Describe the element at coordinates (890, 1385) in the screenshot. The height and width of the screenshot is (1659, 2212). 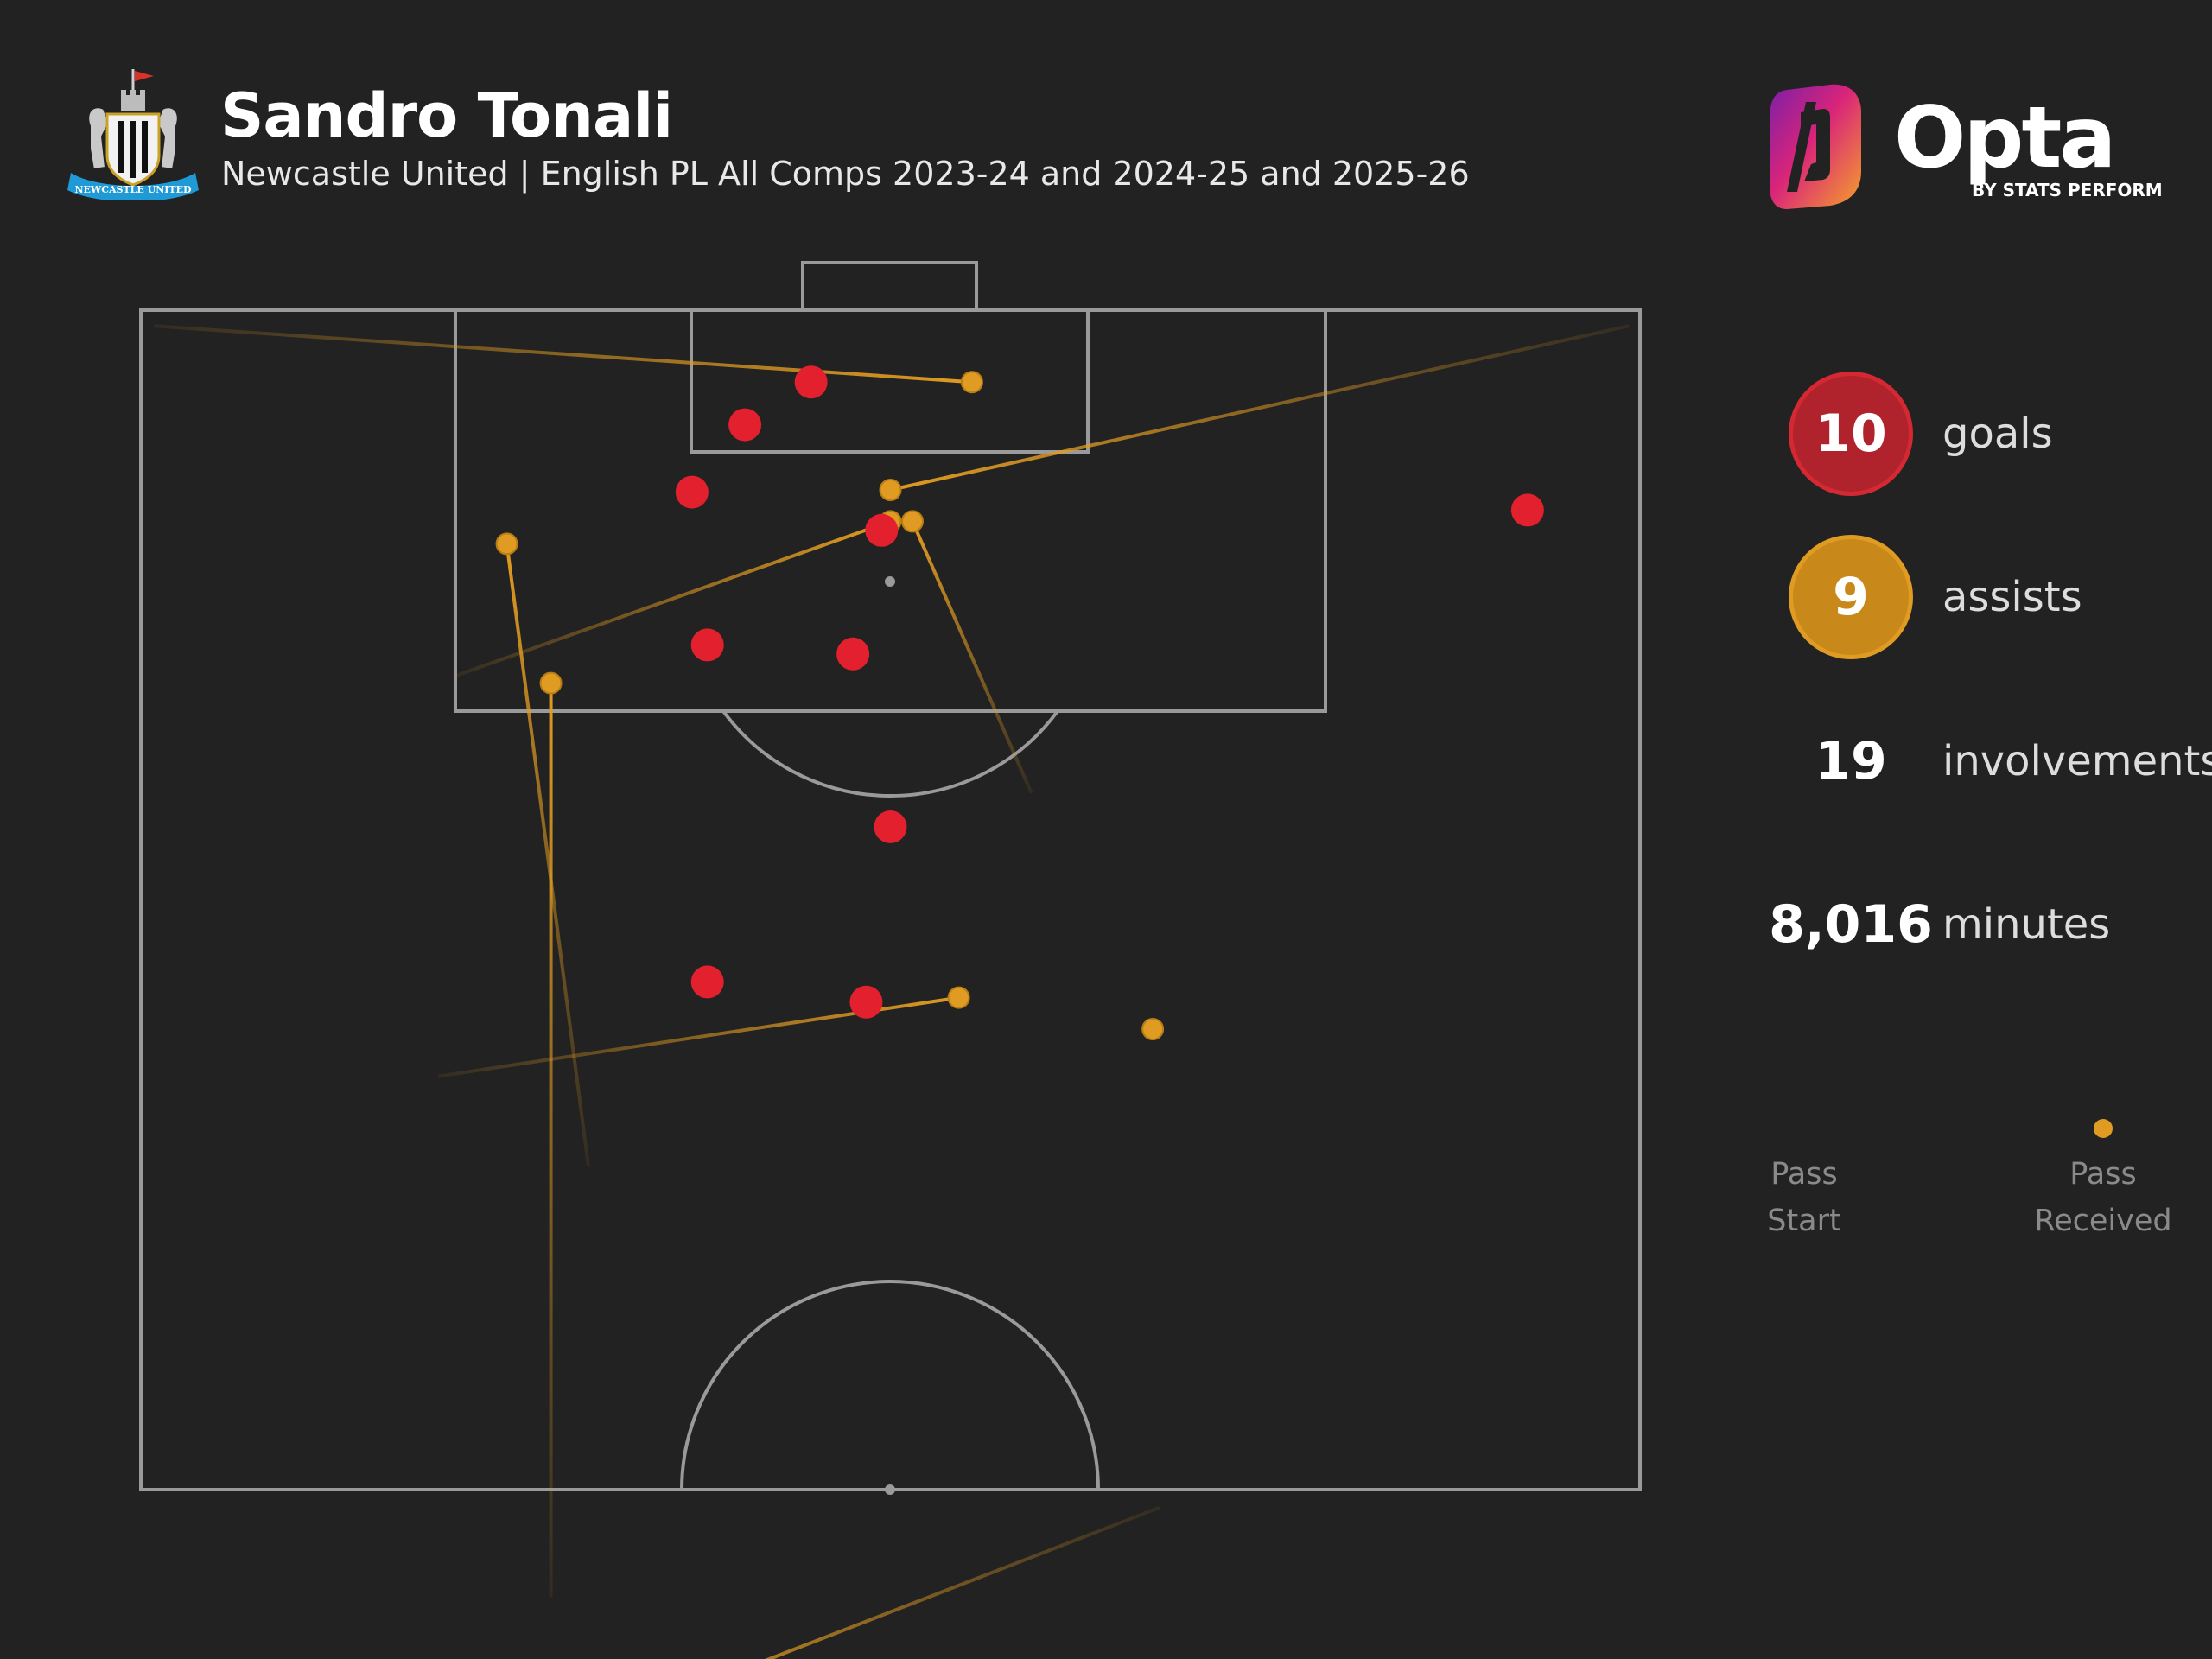
I see `center-circle` at that location.